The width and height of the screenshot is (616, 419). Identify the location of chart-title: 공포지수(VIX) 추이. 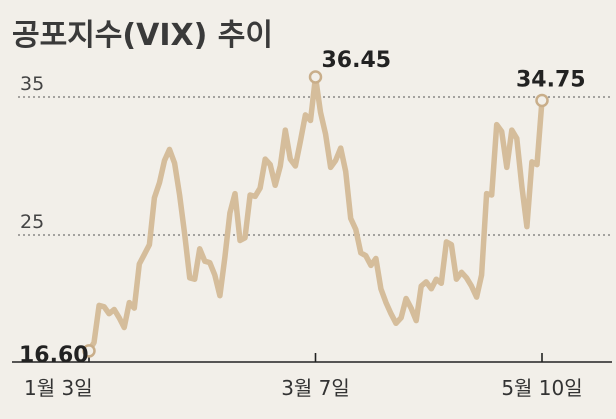
(142, 35).